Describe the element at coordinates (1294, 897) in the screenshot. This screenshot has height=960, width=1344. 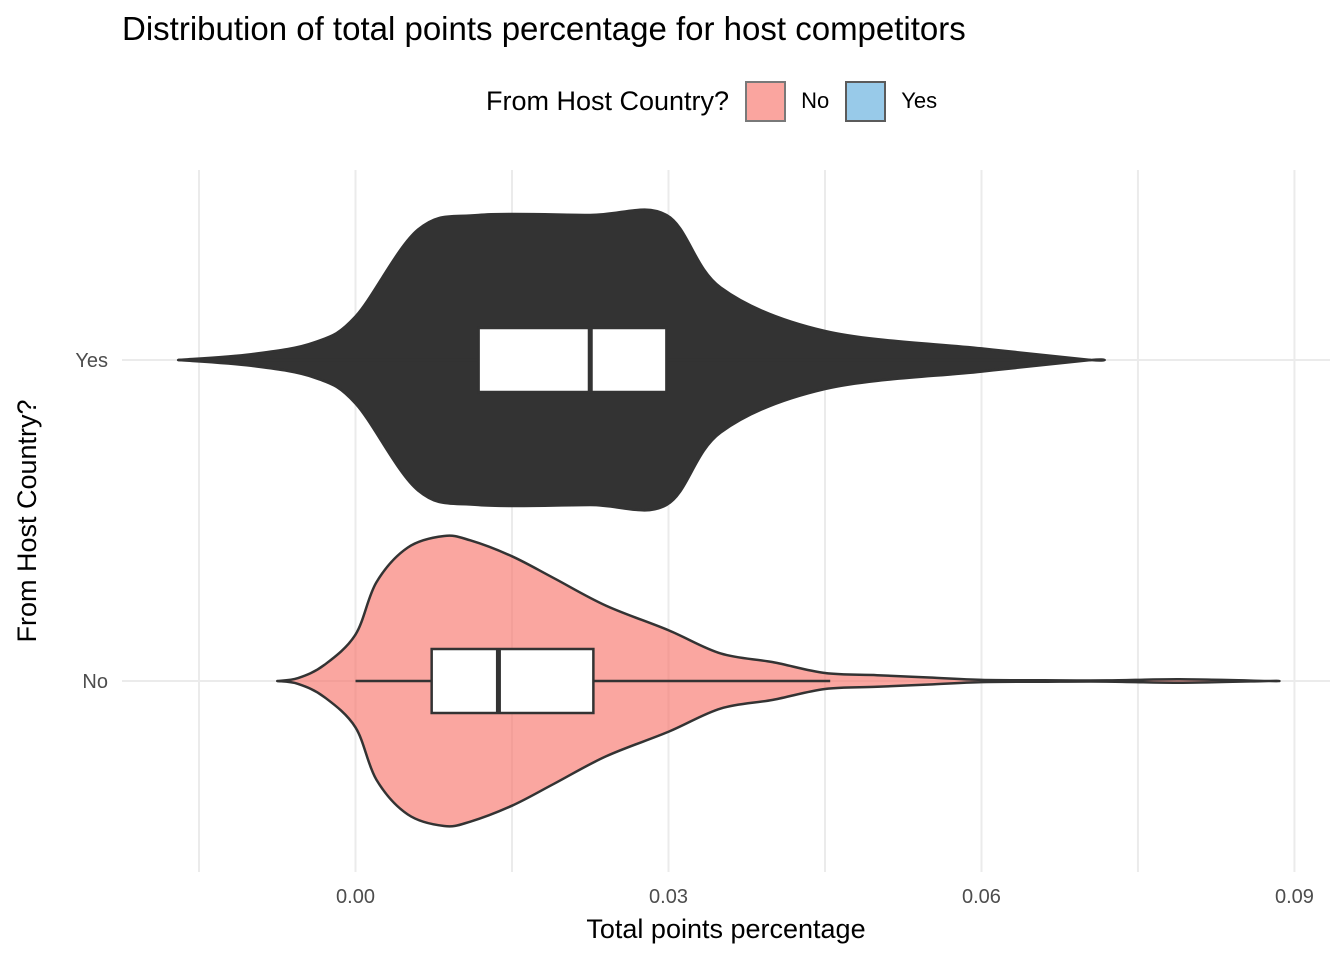
I see `x-tick-label: 0.09` at that location.